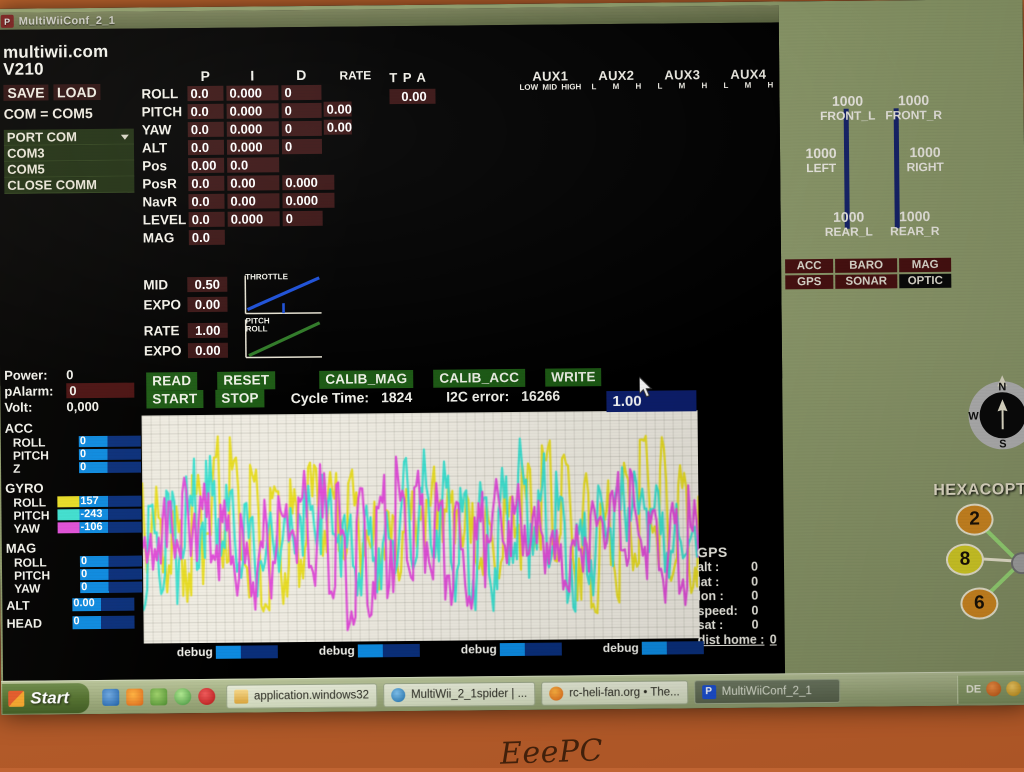 This screenshot has width=1024, height=772. Describe the element at coordinates (69, 136) in the screenshot. I see `port-dropdown-header: PORT COM` at that location.